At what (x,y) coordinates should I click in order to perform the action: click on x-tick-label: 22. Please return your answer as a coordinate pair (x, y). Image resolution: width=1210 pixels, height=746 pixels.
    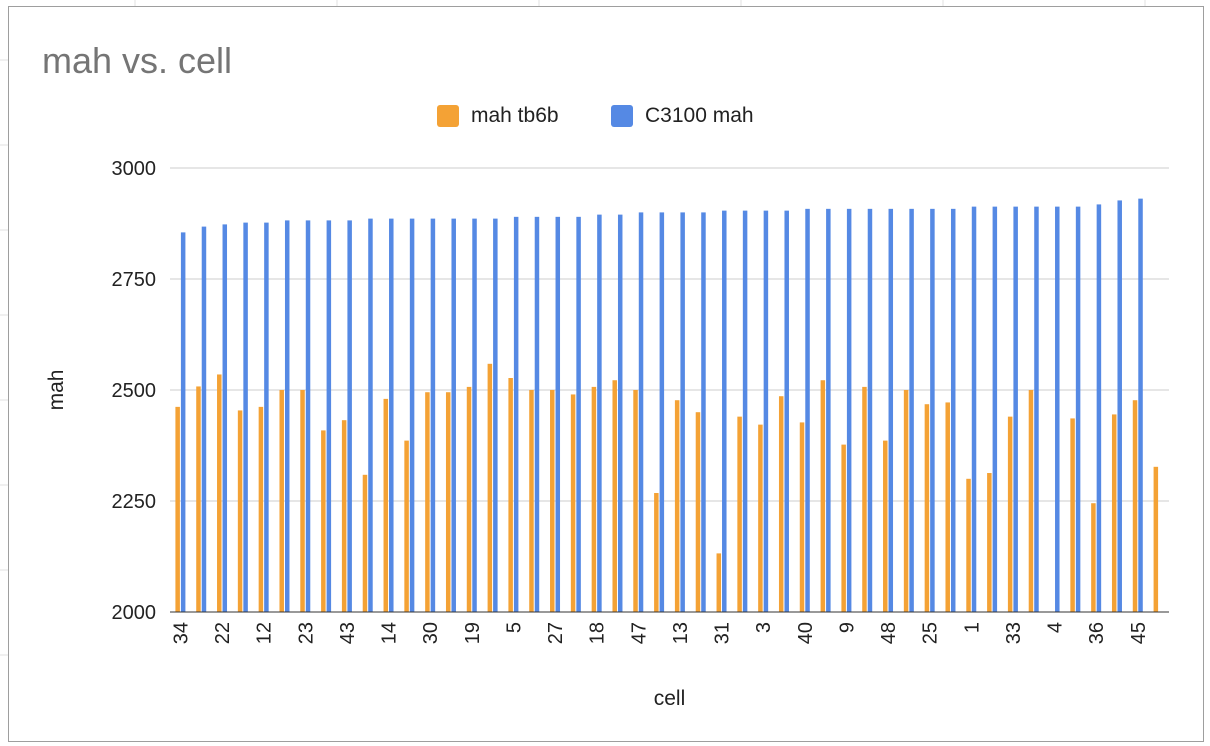
    Looking at the image, I should click on (223, 633).